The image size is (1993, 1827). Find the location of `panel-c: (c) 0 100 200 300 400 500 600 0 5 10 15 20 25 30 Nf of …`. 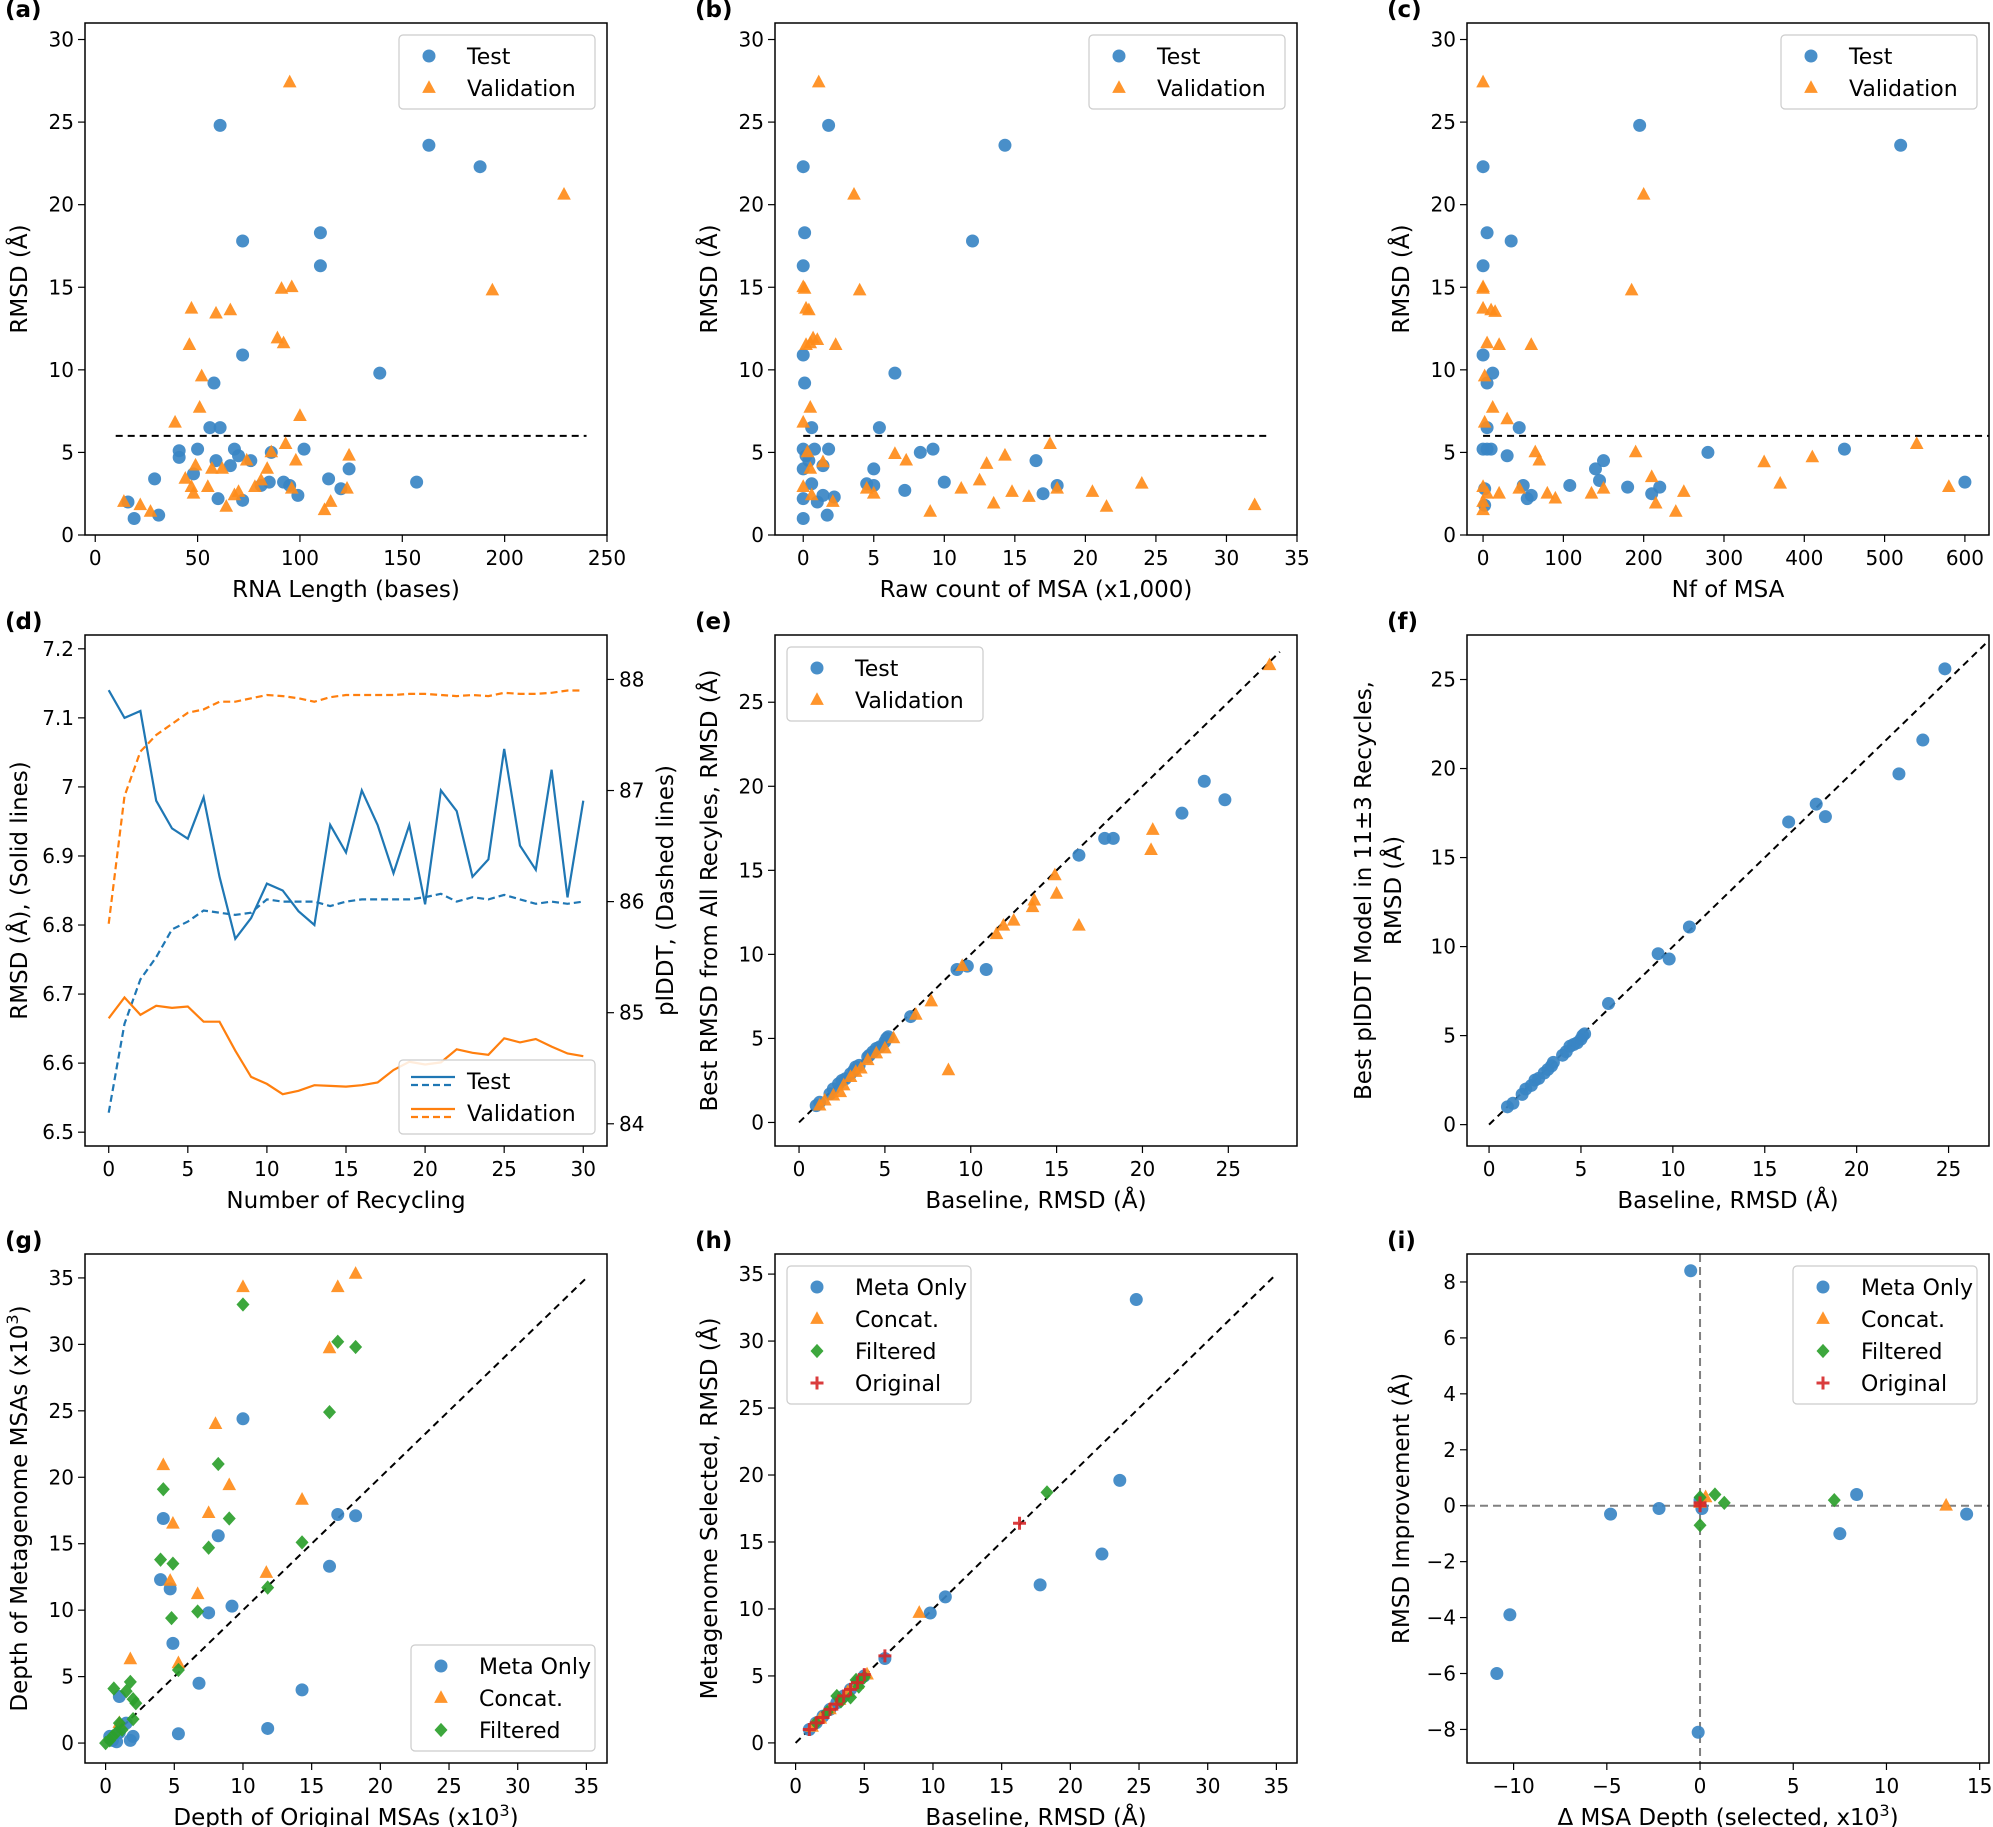

panel-c: (c) 0 100 200 300 400 500 600 0 5 10 15 20 25 30 Nf of … is located at coordinates (1688, 301).